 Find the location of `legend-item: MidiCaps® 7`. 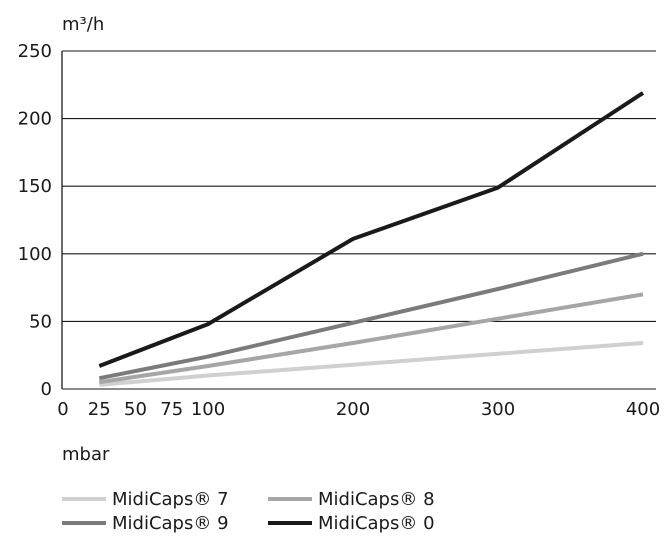

legend-item: MidiCaps® 7 is located at coordinates (165, 499).